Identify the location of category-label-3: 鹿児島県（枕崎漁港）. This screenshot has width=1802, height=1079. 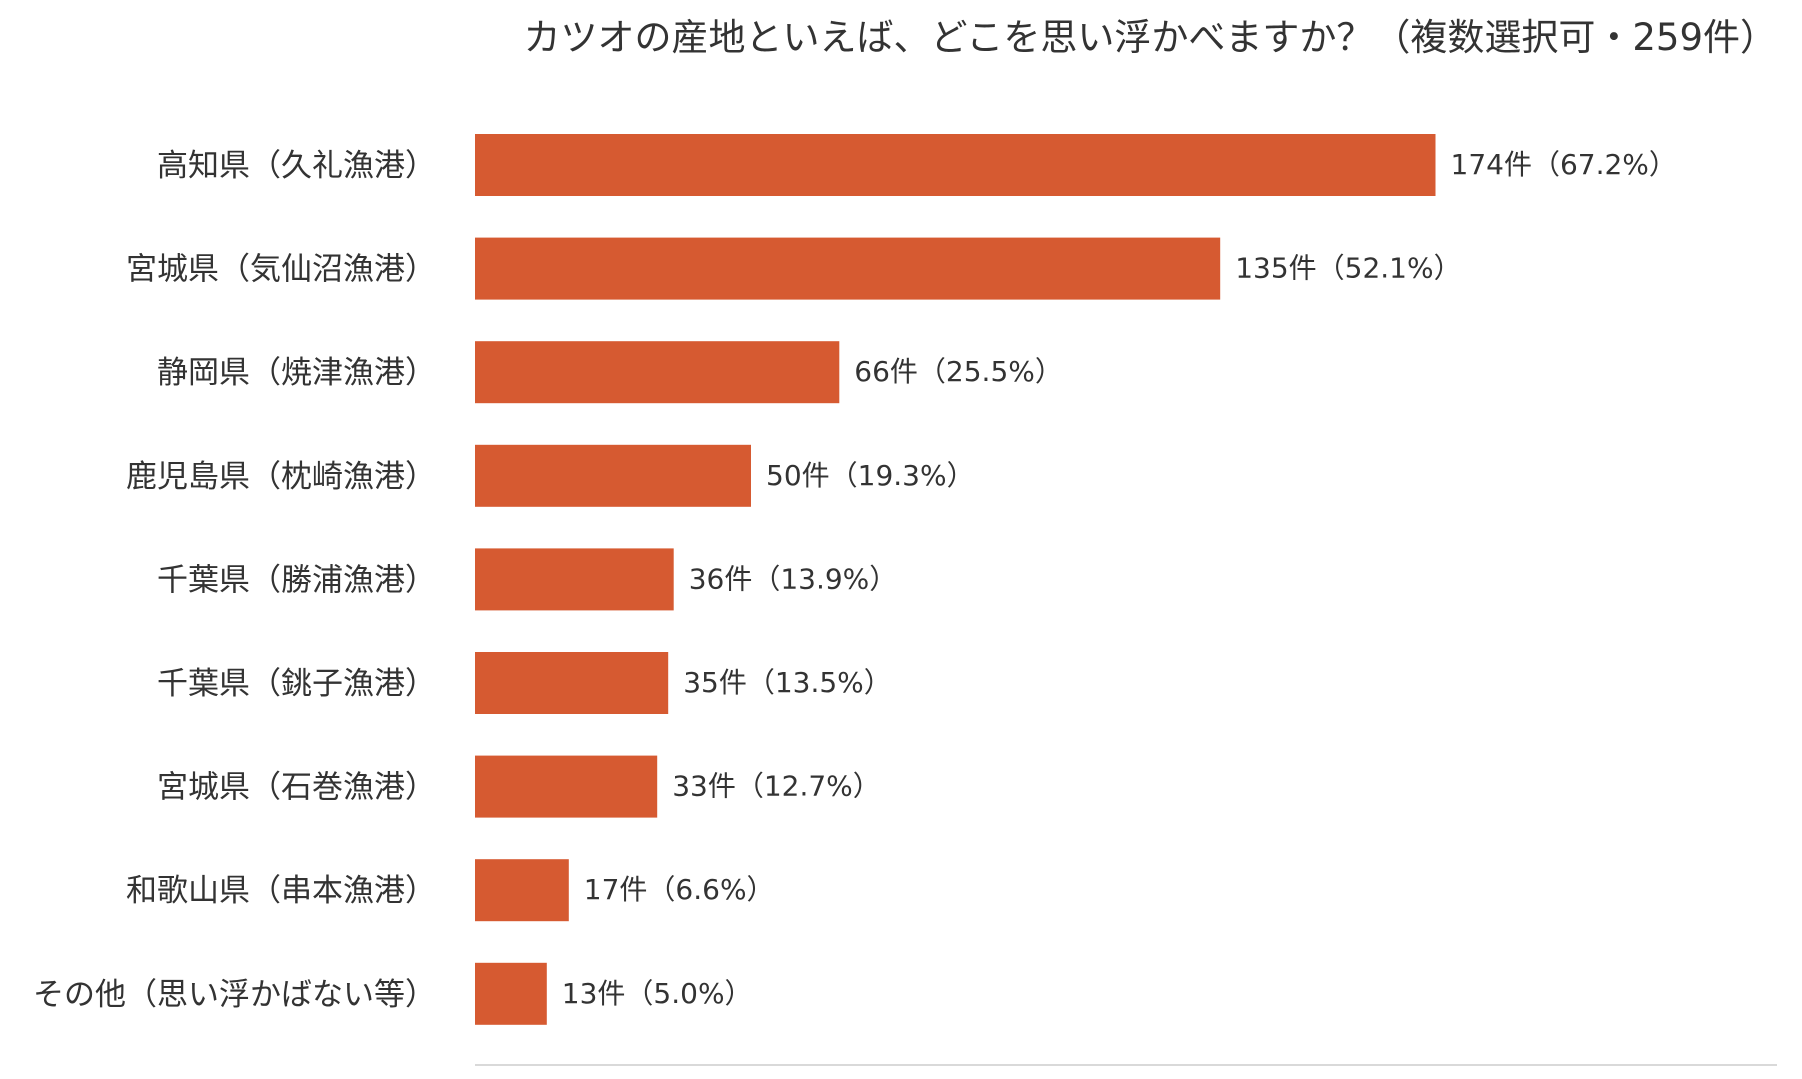
(281, 477).